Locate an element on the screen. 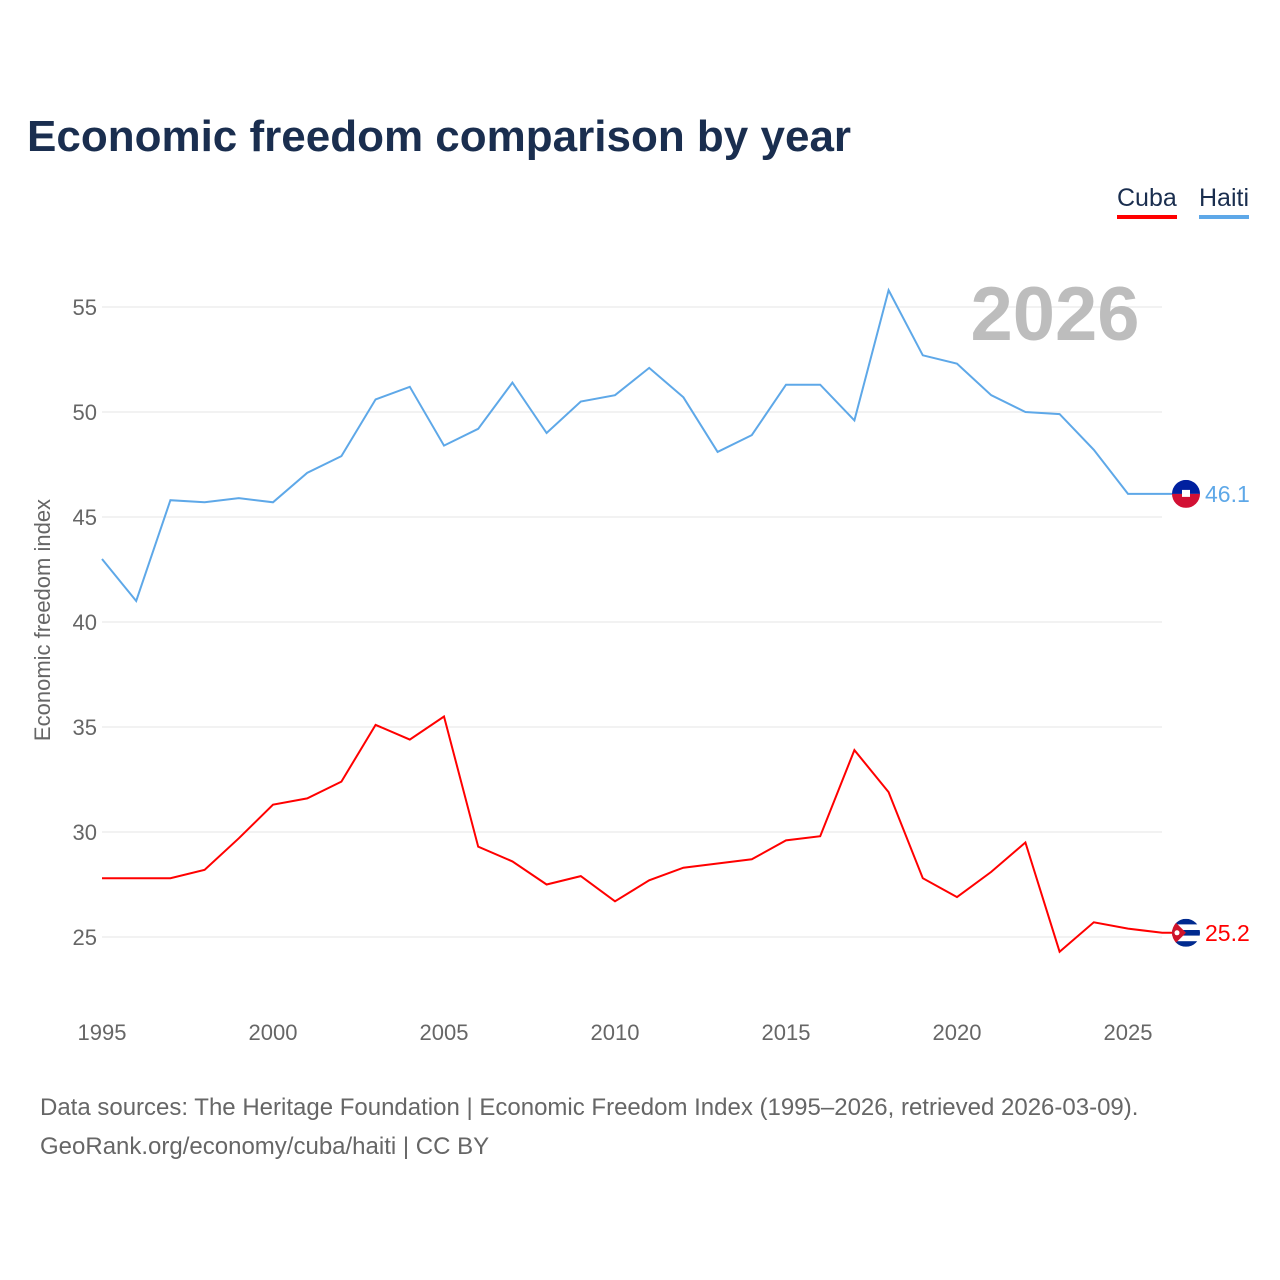 Image resolution: width=1280 pixels, height=1280 pixels. y-tick-label: 35 is located at coordinates (85, 727).